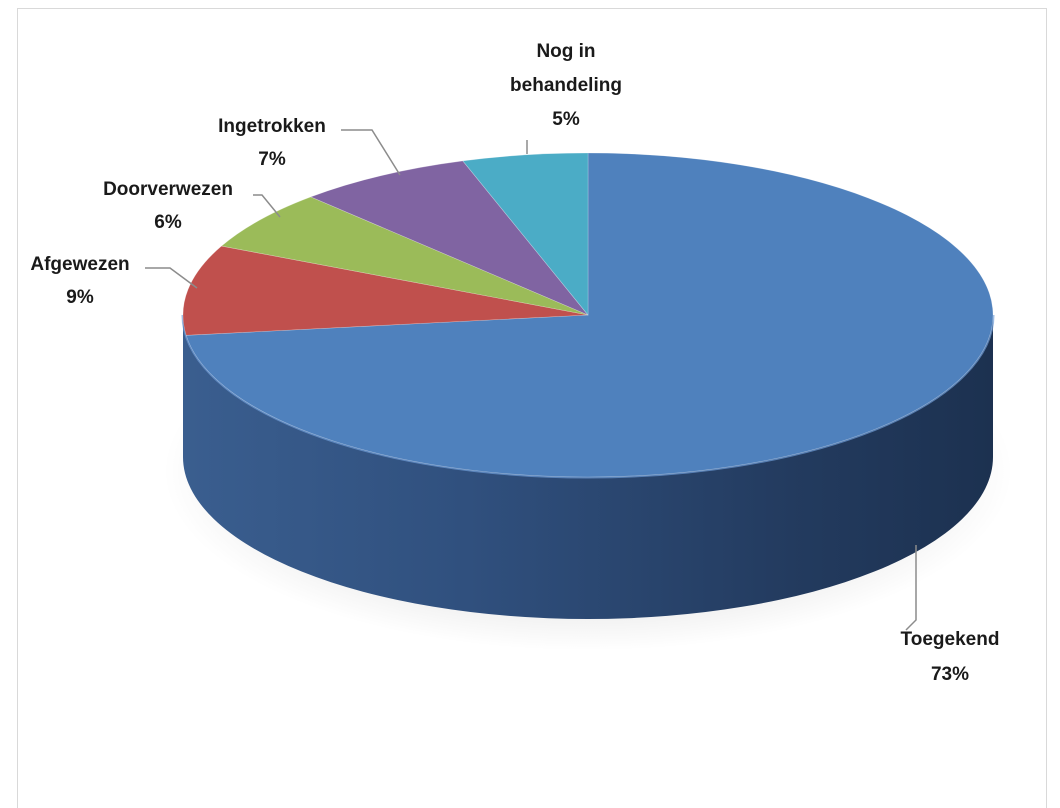 Image resolution: width=1060 pixels, height=808 pixels. What do you see at coordinates (168, 189) in the screenshot?
I see `data-label-doorverwezen-name: Doorverwezen` at bounding box center [168, 189].